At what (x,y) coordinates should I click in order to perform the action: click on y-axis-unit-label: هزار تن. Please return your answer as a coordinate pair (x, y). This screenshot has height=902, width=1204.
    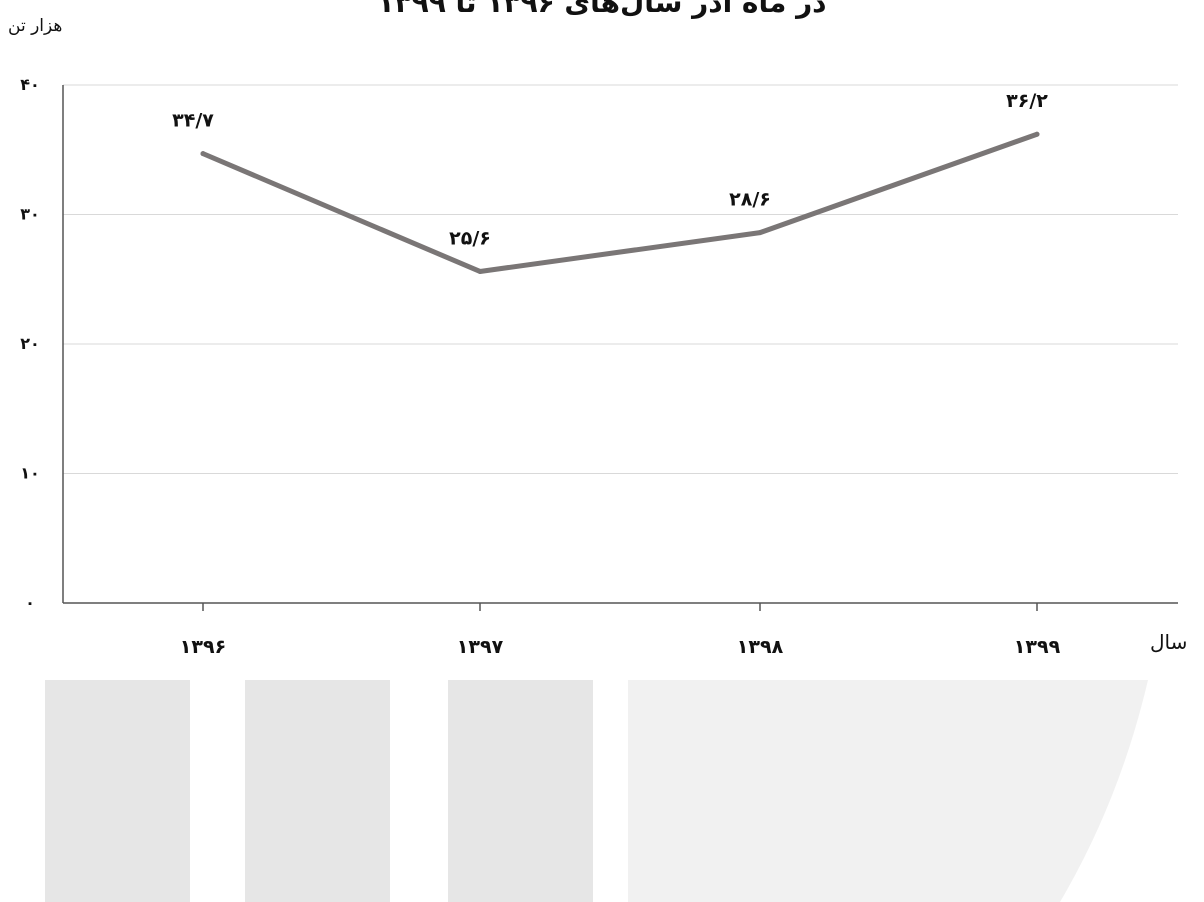
    Looking at the image, I should click on (35, 26).